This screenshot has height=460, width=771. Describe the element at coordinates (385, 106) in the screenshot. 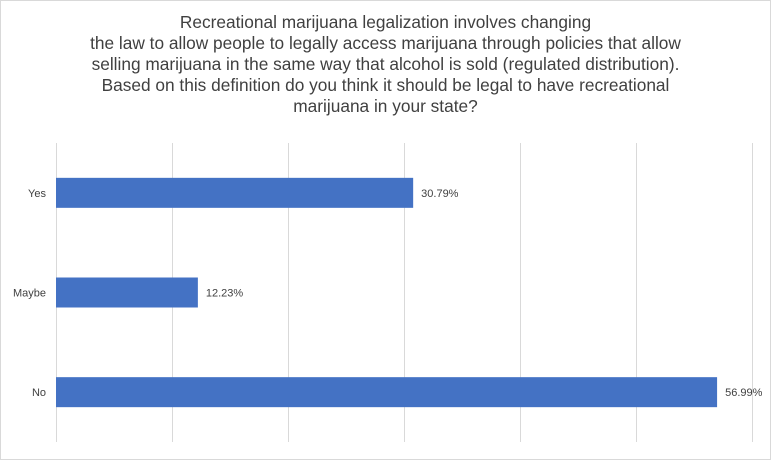

I see `chart-title-line: marijuana in your state?` at that location.